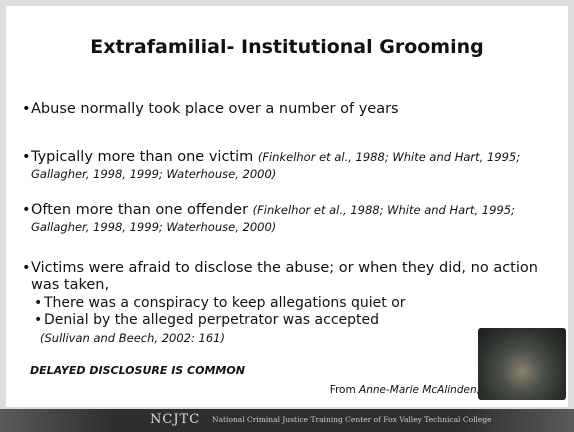  What do you see at coordinates (142, 157) in the screenshot?
I see `bullet-text: Typically more than one victim` at bounding box center [142, 157].